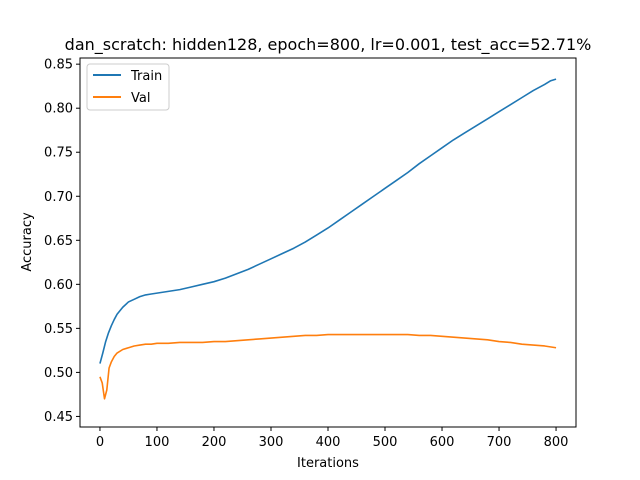  I want to click on x-axis: 0 100 200 300 400 500 600 700 800, so click(332, 438).